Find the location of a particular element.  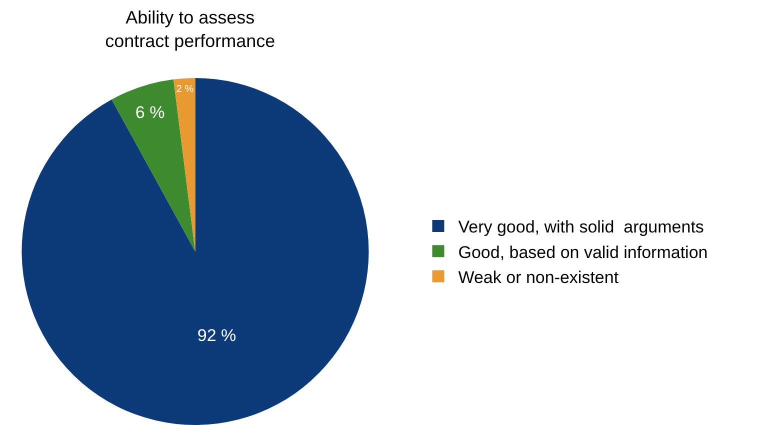

chart-title: Ability to assess contract performance is located at coordinates (190, 29).